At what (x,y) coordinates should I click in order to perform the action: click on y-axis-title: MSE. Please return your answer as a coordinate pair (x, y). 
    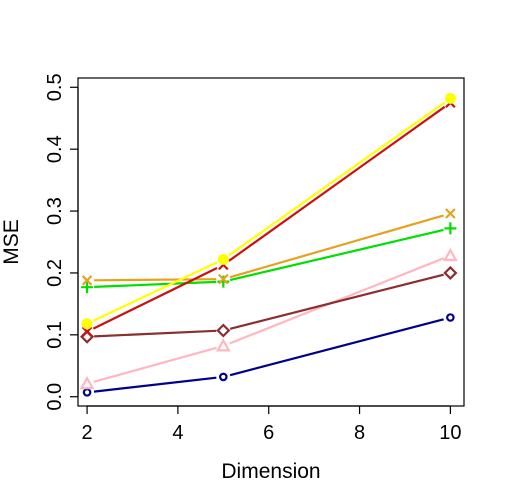
    Looking at the image, I should click on (11, 242).